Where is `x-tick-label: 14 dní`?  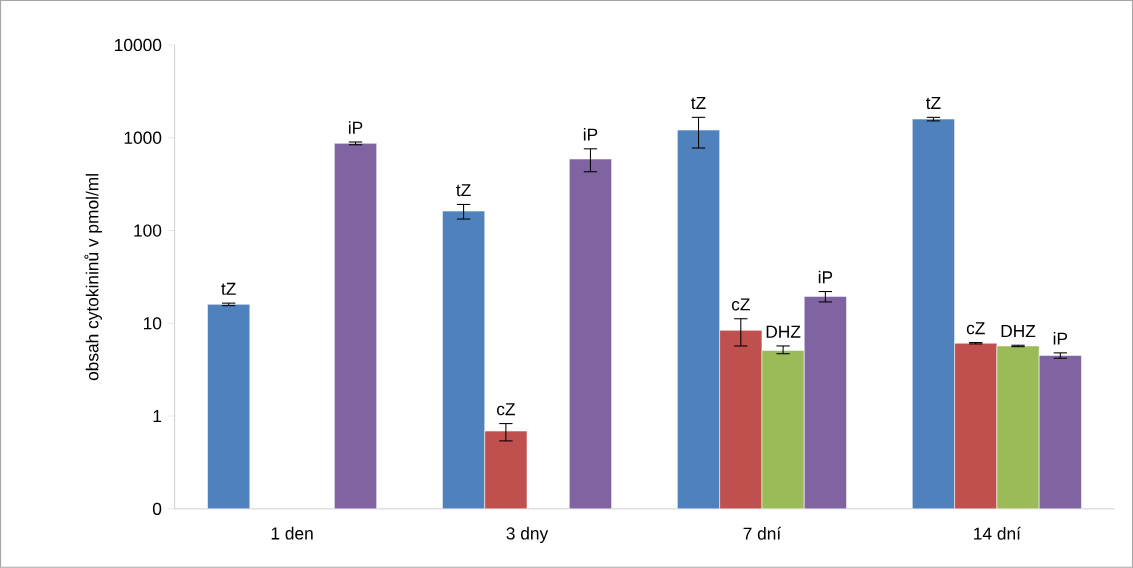 x-tick-label: 14 dní is located at coordinates (997, 533).